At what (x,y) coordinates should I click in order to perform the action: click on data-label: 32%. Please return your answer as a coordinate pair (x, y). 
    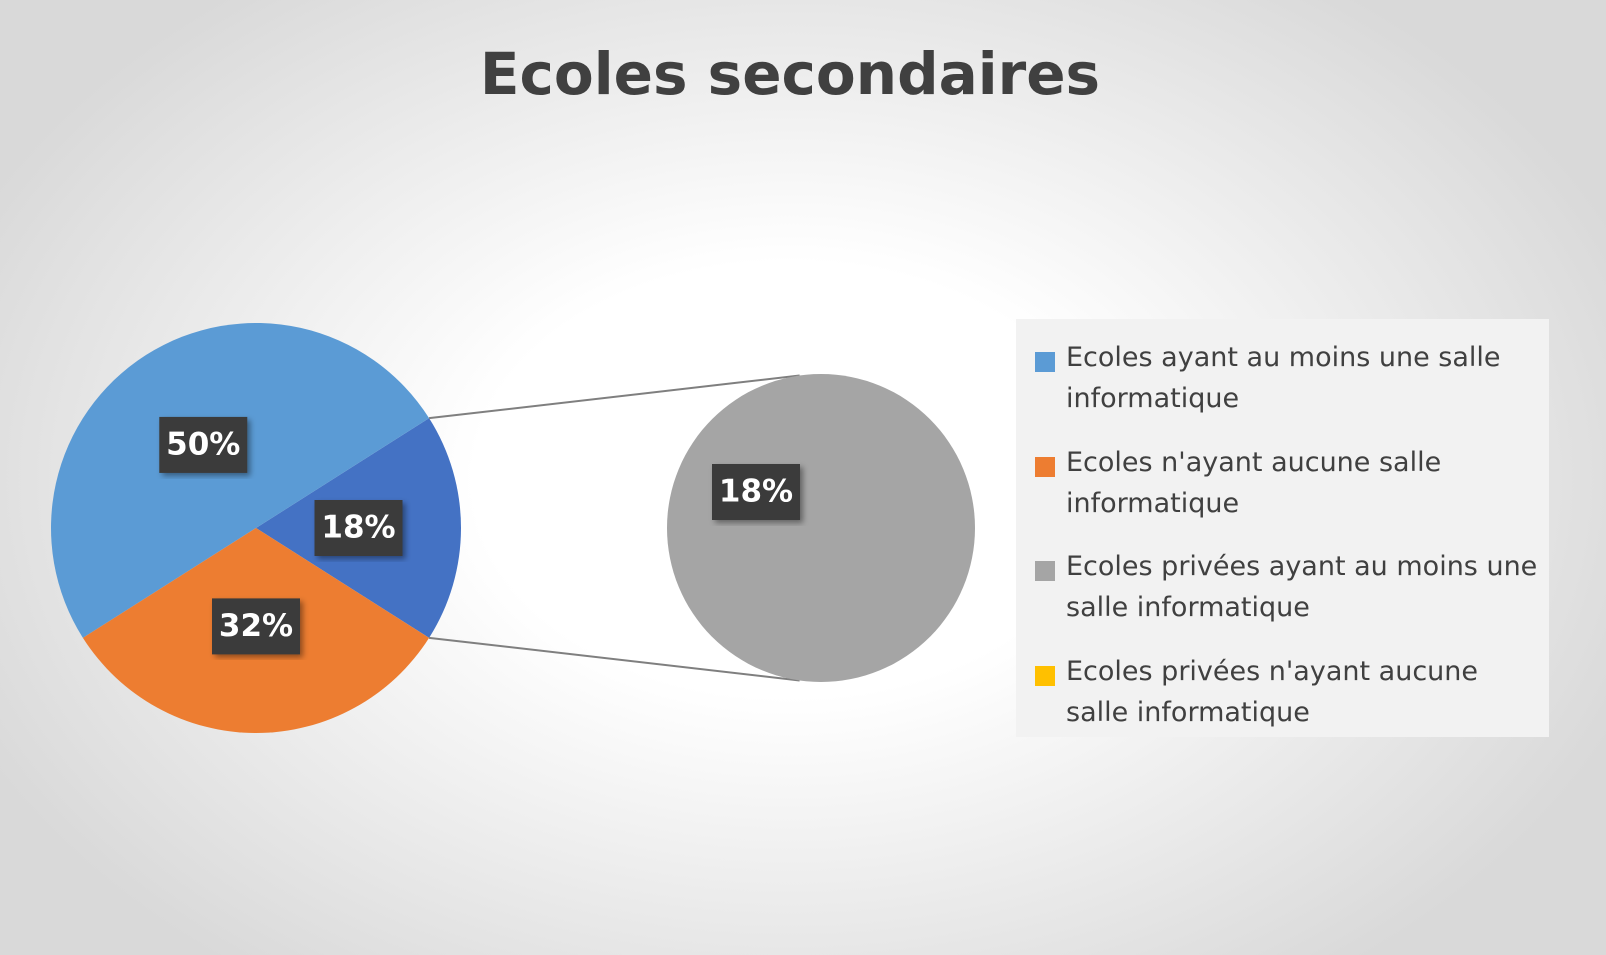
    Looking at the image, I should click on (256, 626).